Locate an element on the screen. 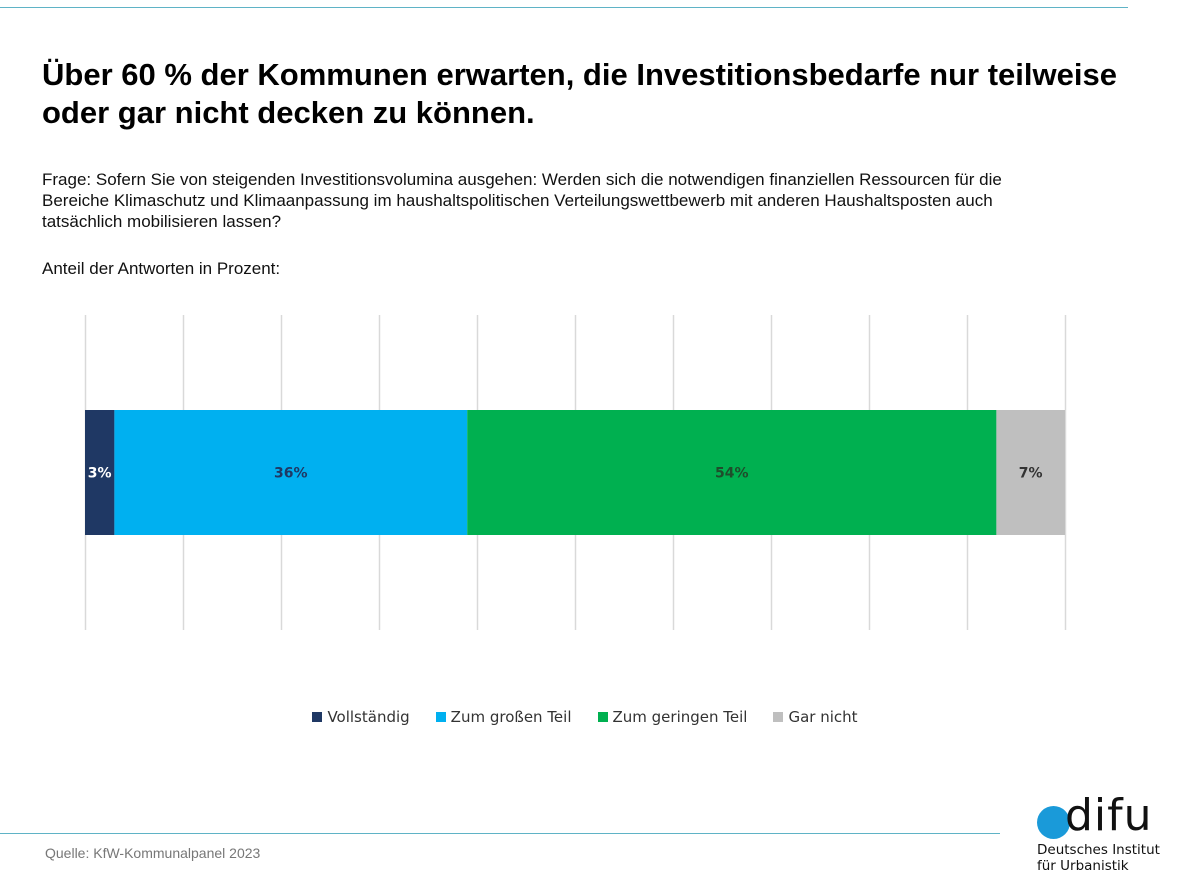  logo-name-line-2: für Urbanistik is located at coordinates (1083, 866).